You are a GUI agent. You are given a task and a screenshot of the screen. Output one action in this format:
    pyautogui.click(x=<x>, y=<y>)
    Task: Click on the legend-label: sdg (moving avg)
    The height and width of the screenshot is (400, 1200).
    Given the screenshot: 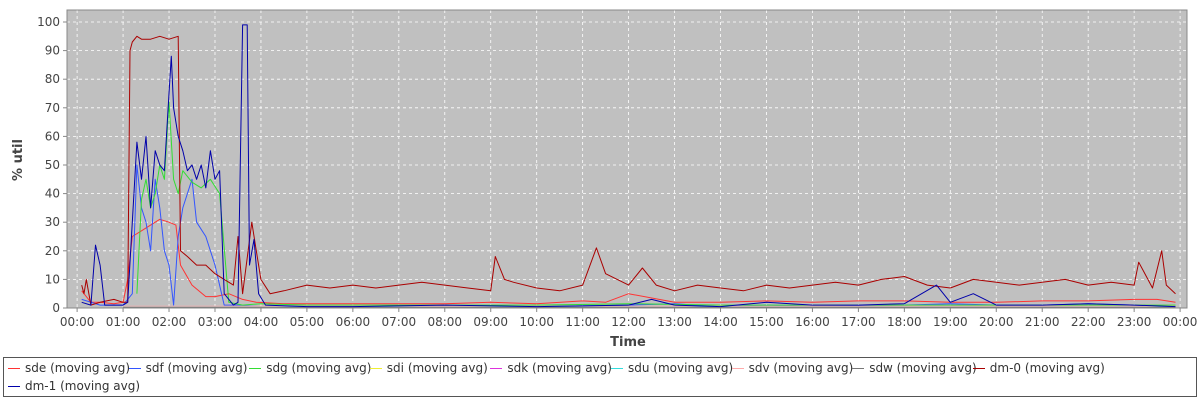 What is the action you would take?
    pyautogui.click(x=319, y=368)
    